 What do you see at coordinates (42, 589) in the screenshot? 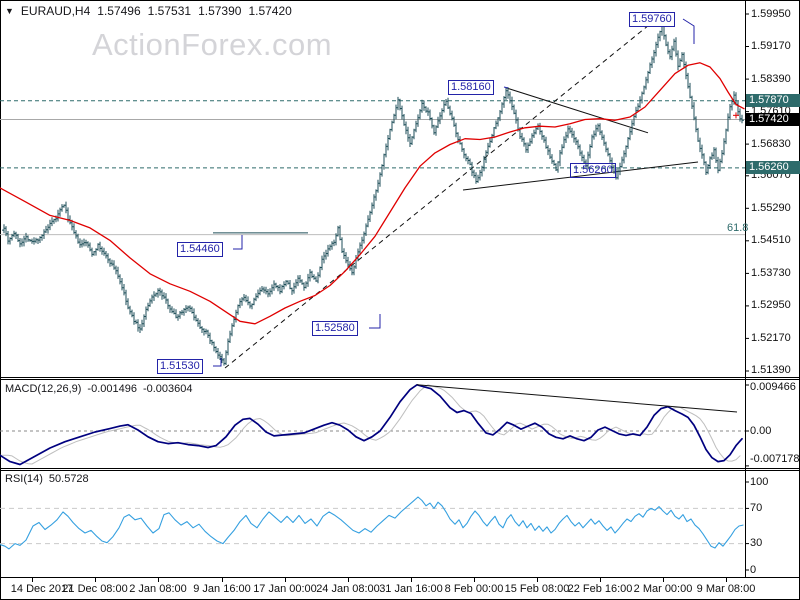
I see `x-axis-label: 14 Dec 2017` at bounding box center [42, 589].